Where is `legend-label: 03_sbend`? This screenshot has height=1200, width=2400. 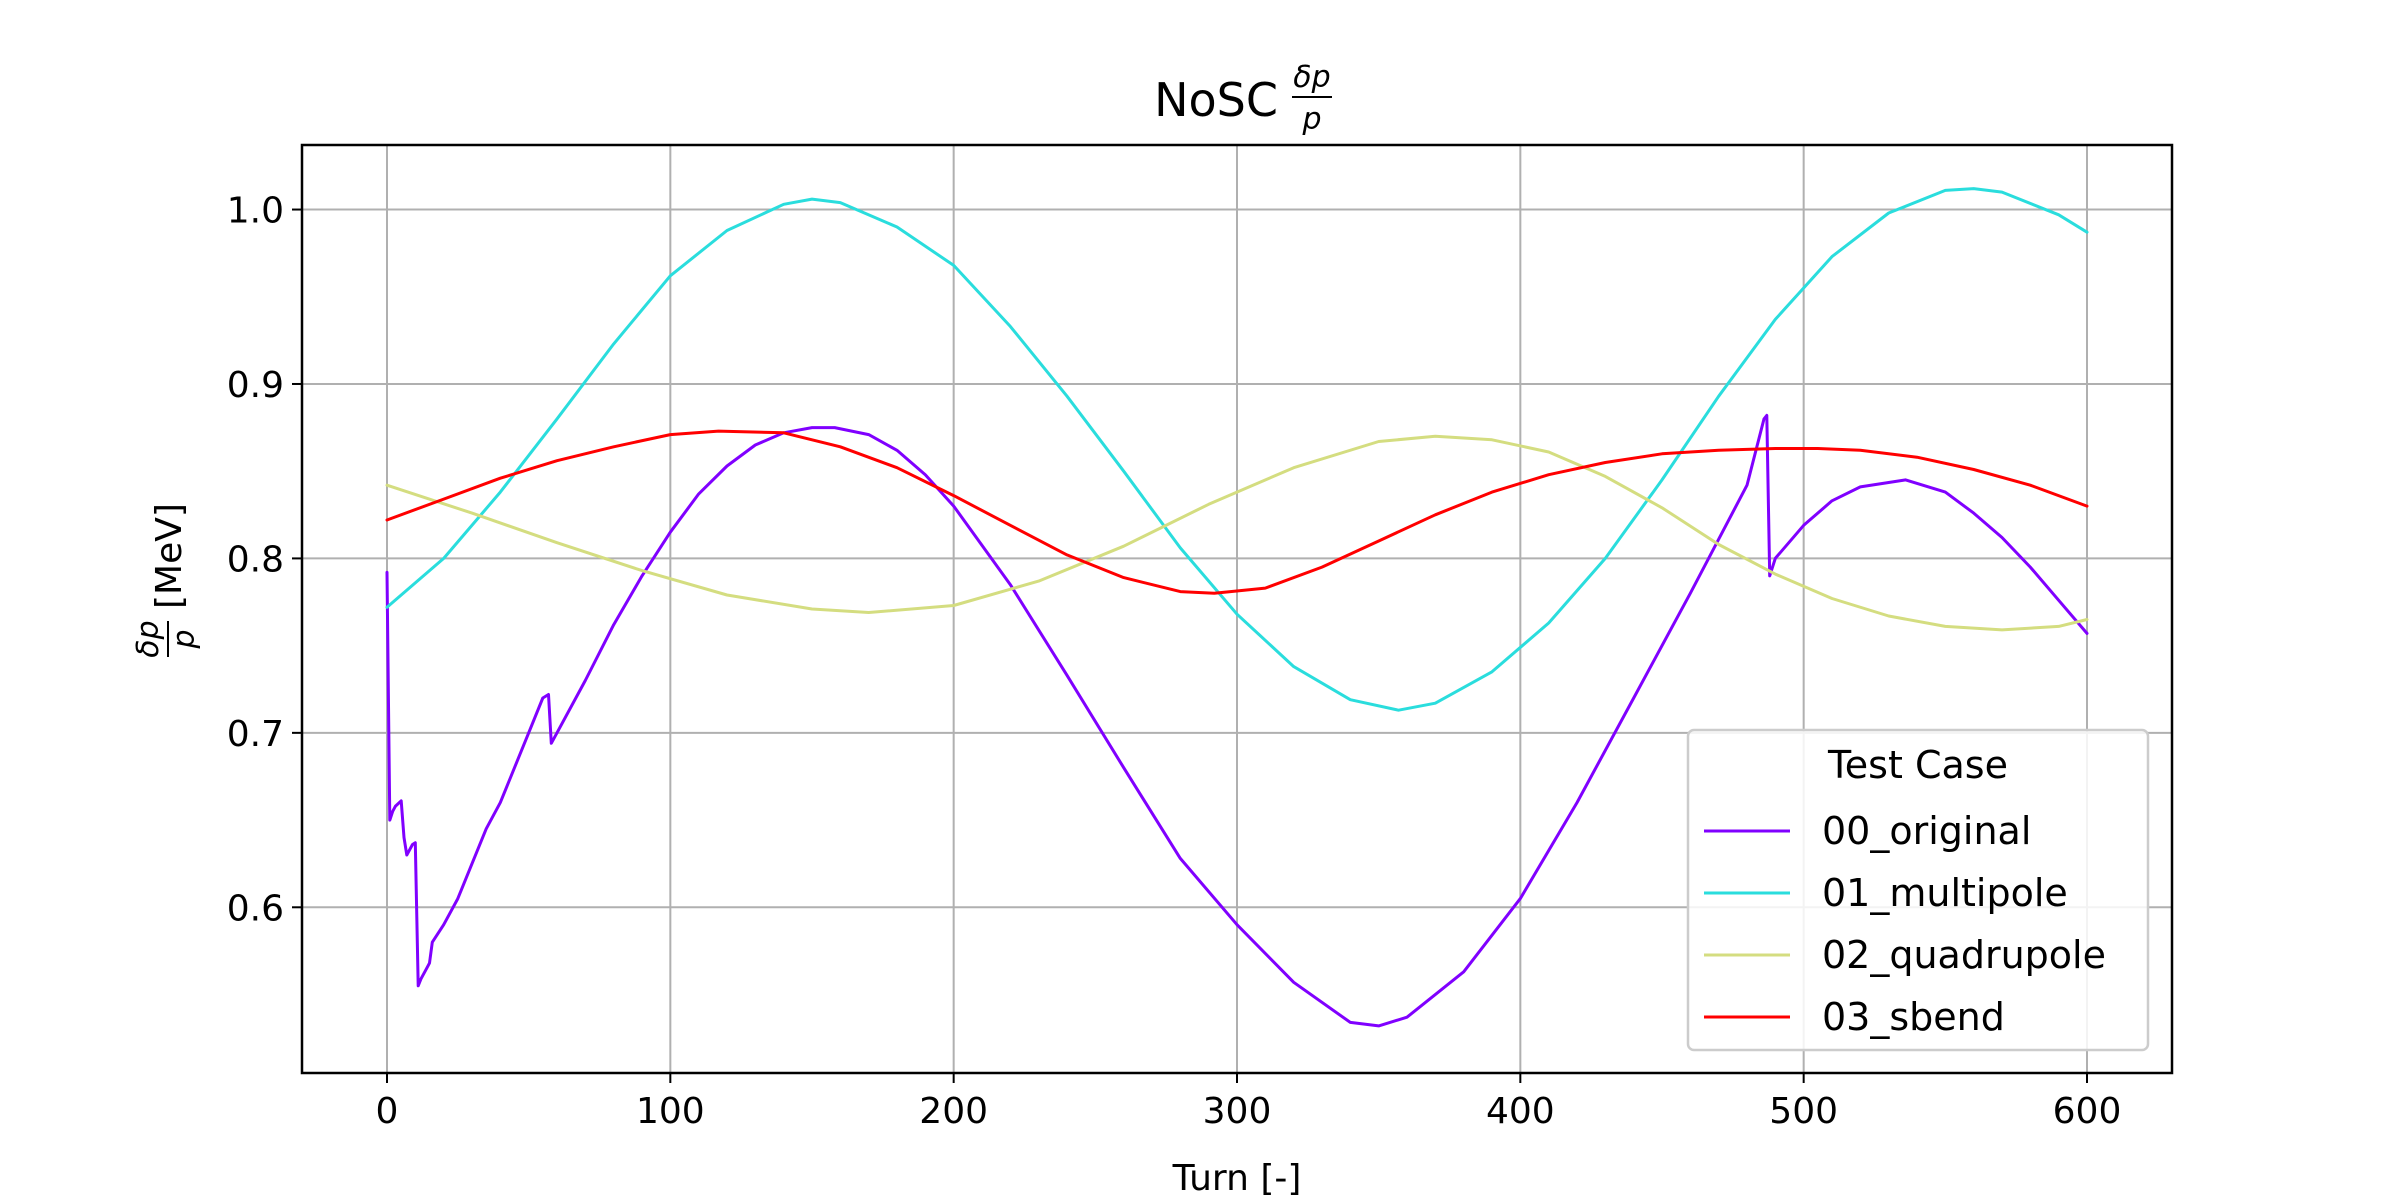
legend-label: 03_sbend is located at coordinates (1913, 1017).